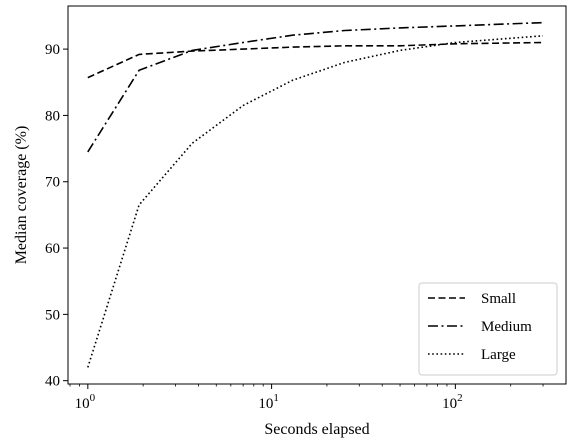 Image resolution: width=570 pixels, height=438 pixels. Describe the element at coordinates (52, 382) in the screenshot. I see `y-tick-label: 40` at that location.